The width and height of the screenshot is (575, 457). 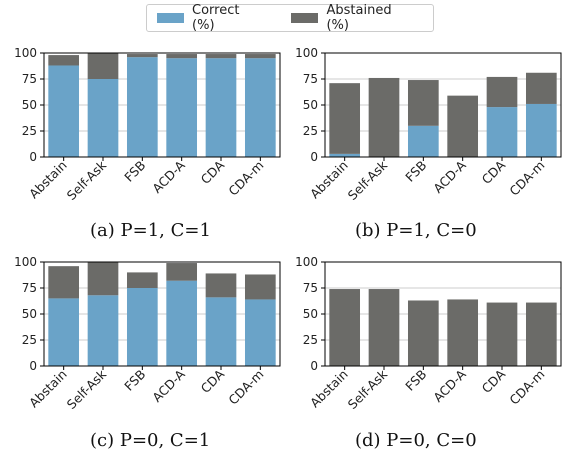 What do you see at coordinates (359, 18) in the screenshot?
I see `legend-label-abstained: Abstained (%)` at bounding box center [359, 18].